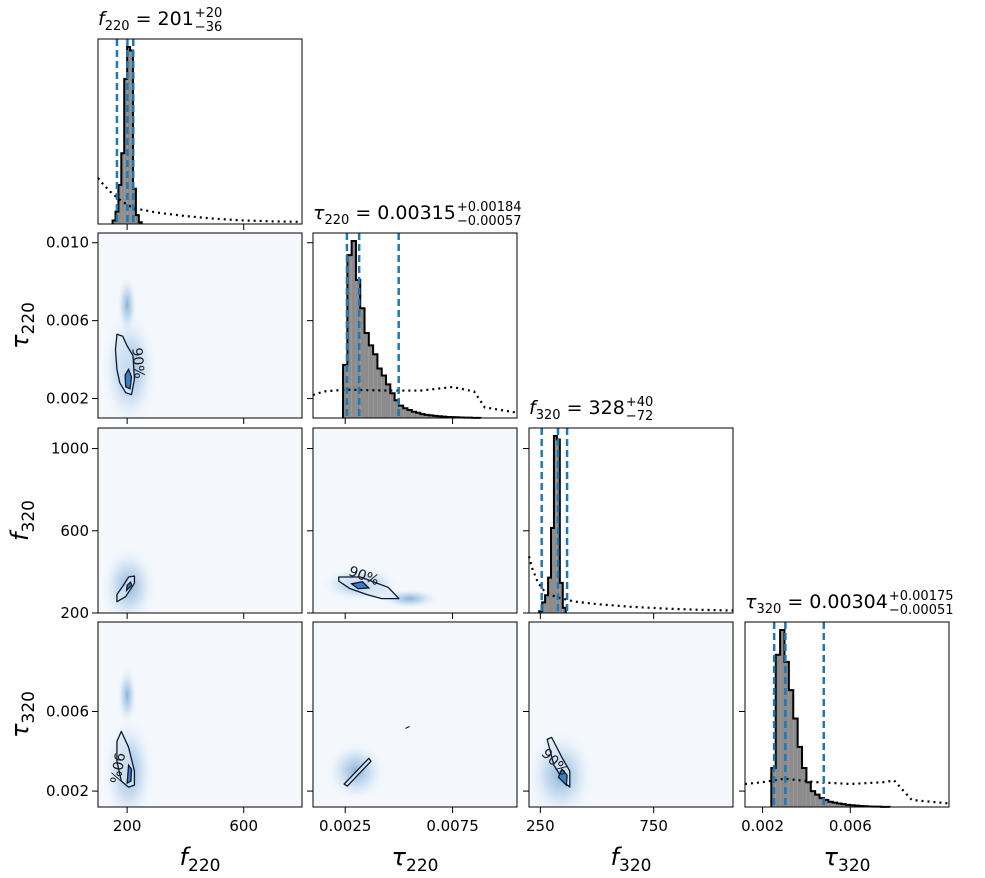 This screenshot has width=985, height=878. Describe the element at coordinates (847, 791) in the screenshot. I see `prior-line` at that location.